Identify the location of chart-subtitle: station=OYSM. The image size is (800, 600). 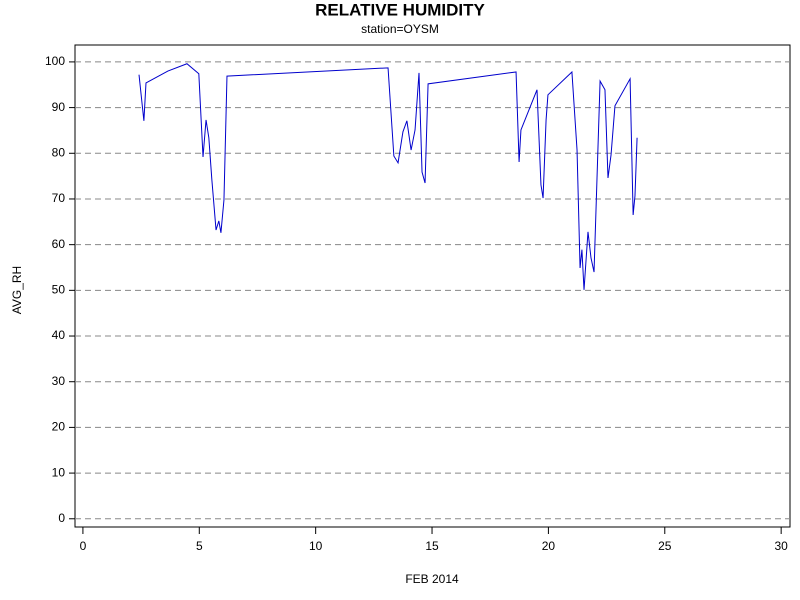
(400, 29).